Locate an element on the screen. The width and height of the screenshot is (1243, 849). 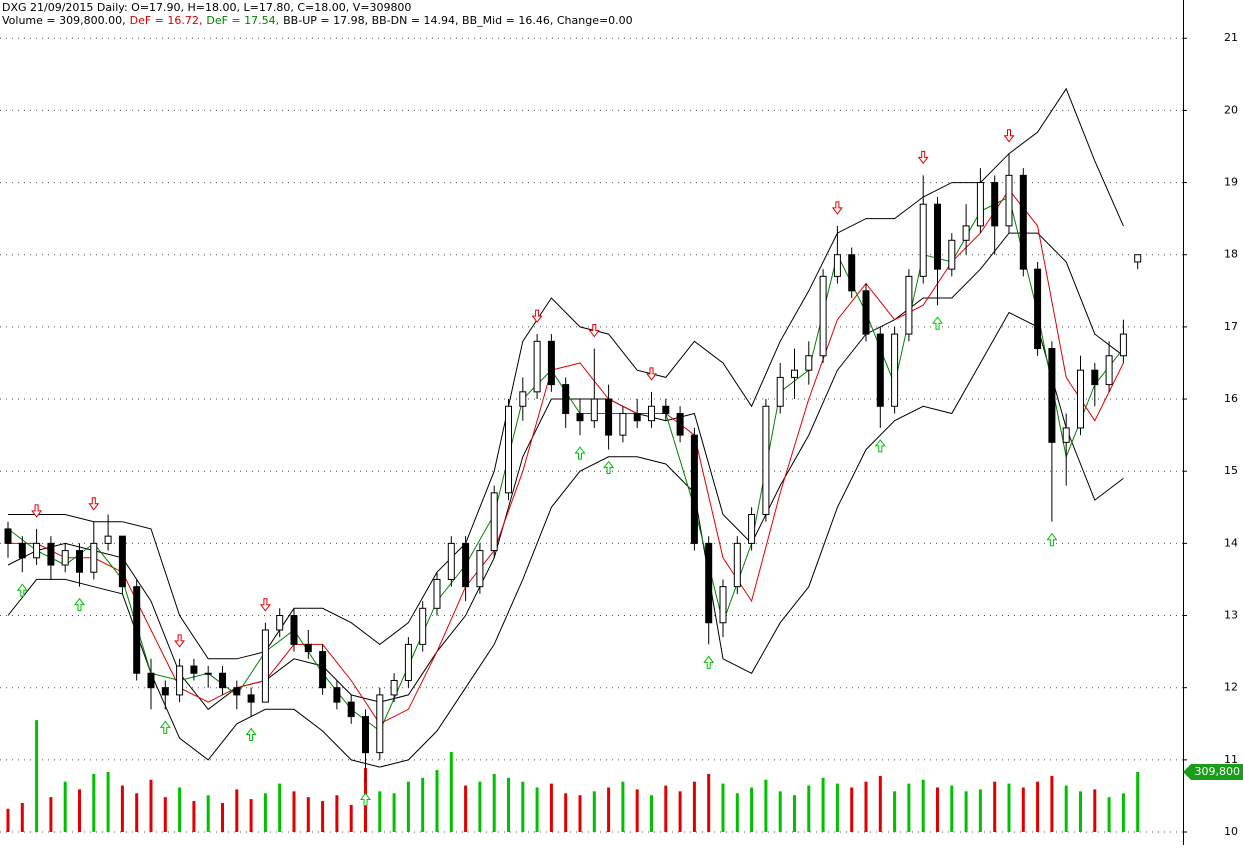
y-tick-label: 18 is located at coordinates (1231, 254).